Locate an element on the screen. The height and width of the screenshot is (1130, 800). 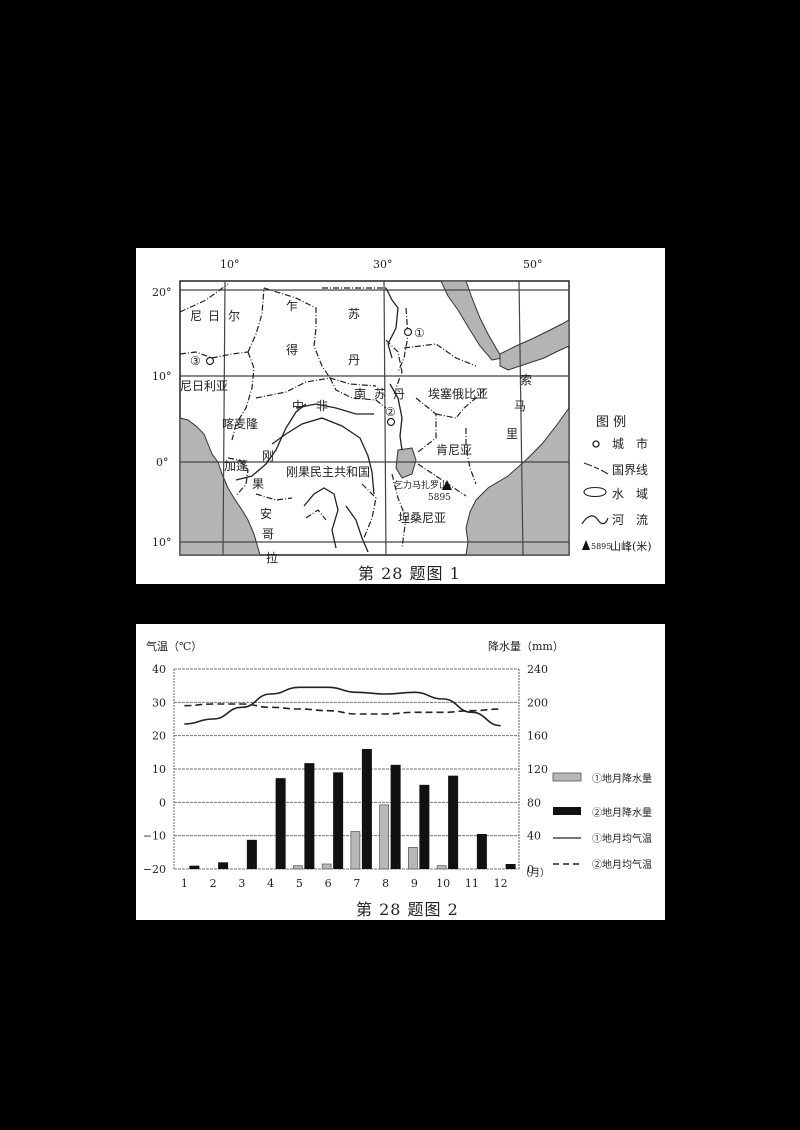
label-angola-2: 哥 is located at coordinates (268, 534).